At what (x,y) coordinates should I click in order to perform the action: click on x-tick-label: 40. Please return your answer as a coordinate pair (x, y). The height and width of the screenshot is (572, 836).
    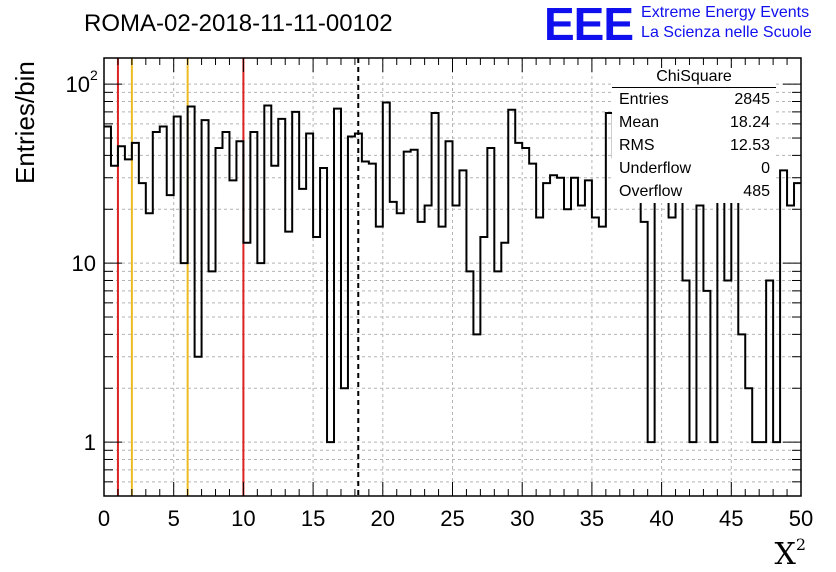
    Looking at the image, I should click on (661, 518).